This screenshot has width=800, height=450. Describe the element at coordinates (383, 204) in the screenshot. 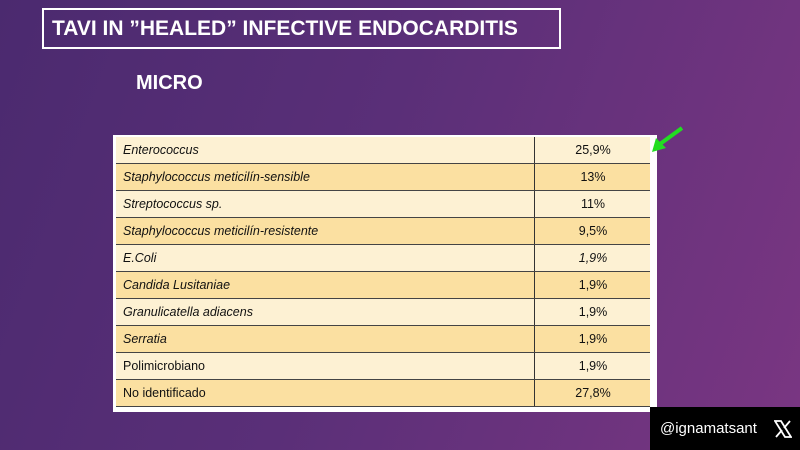

I see `table-row: Streptococcus sp. 11%` at that location.